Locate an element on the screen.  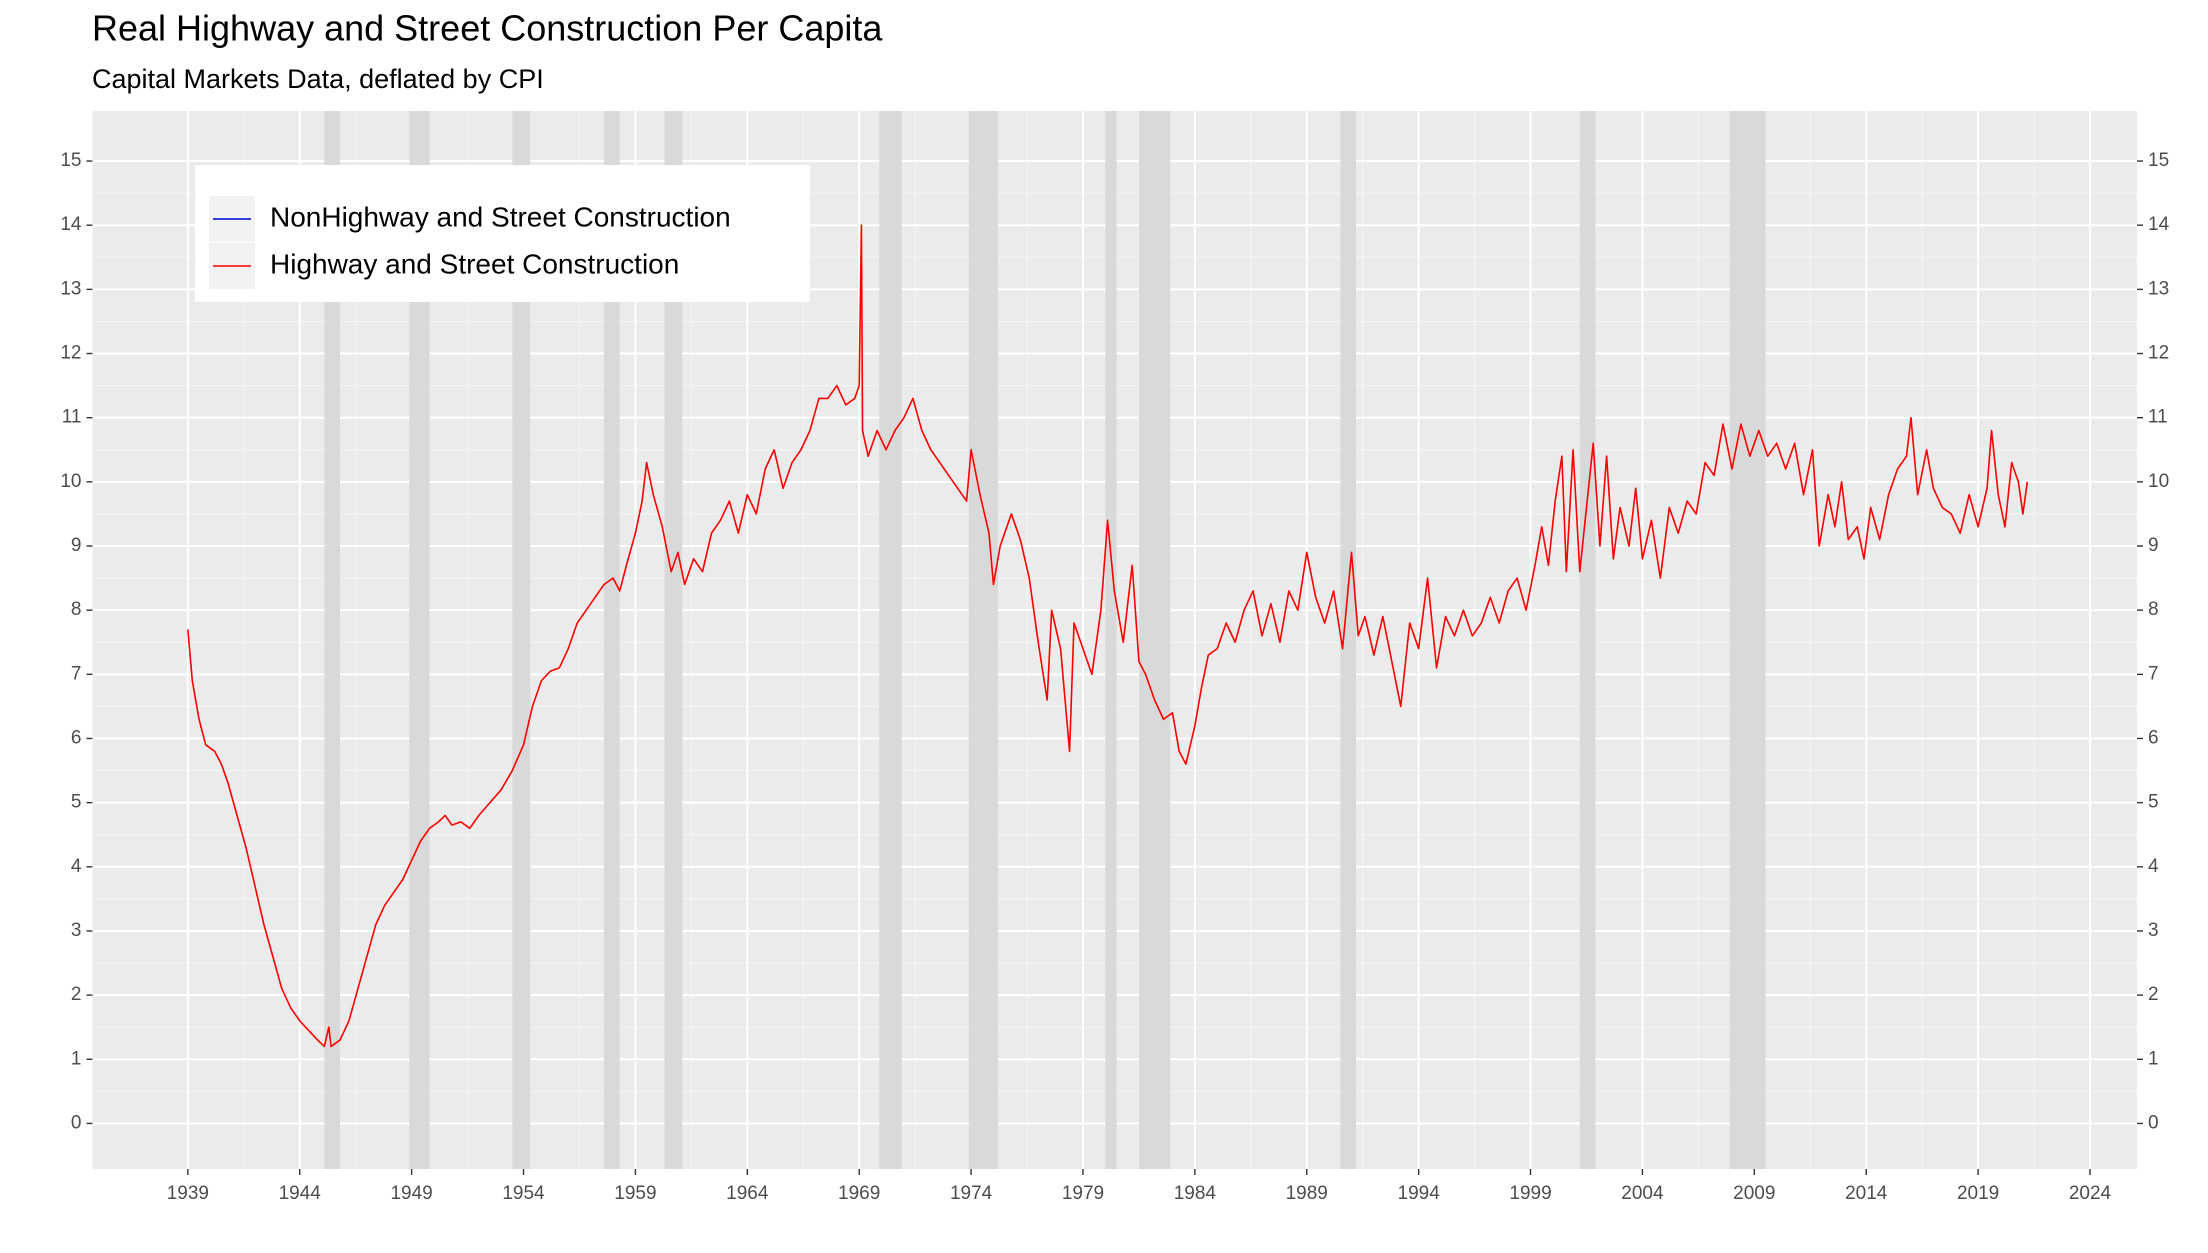
y-tick-label: 14 is located at coordinates (71, 224).